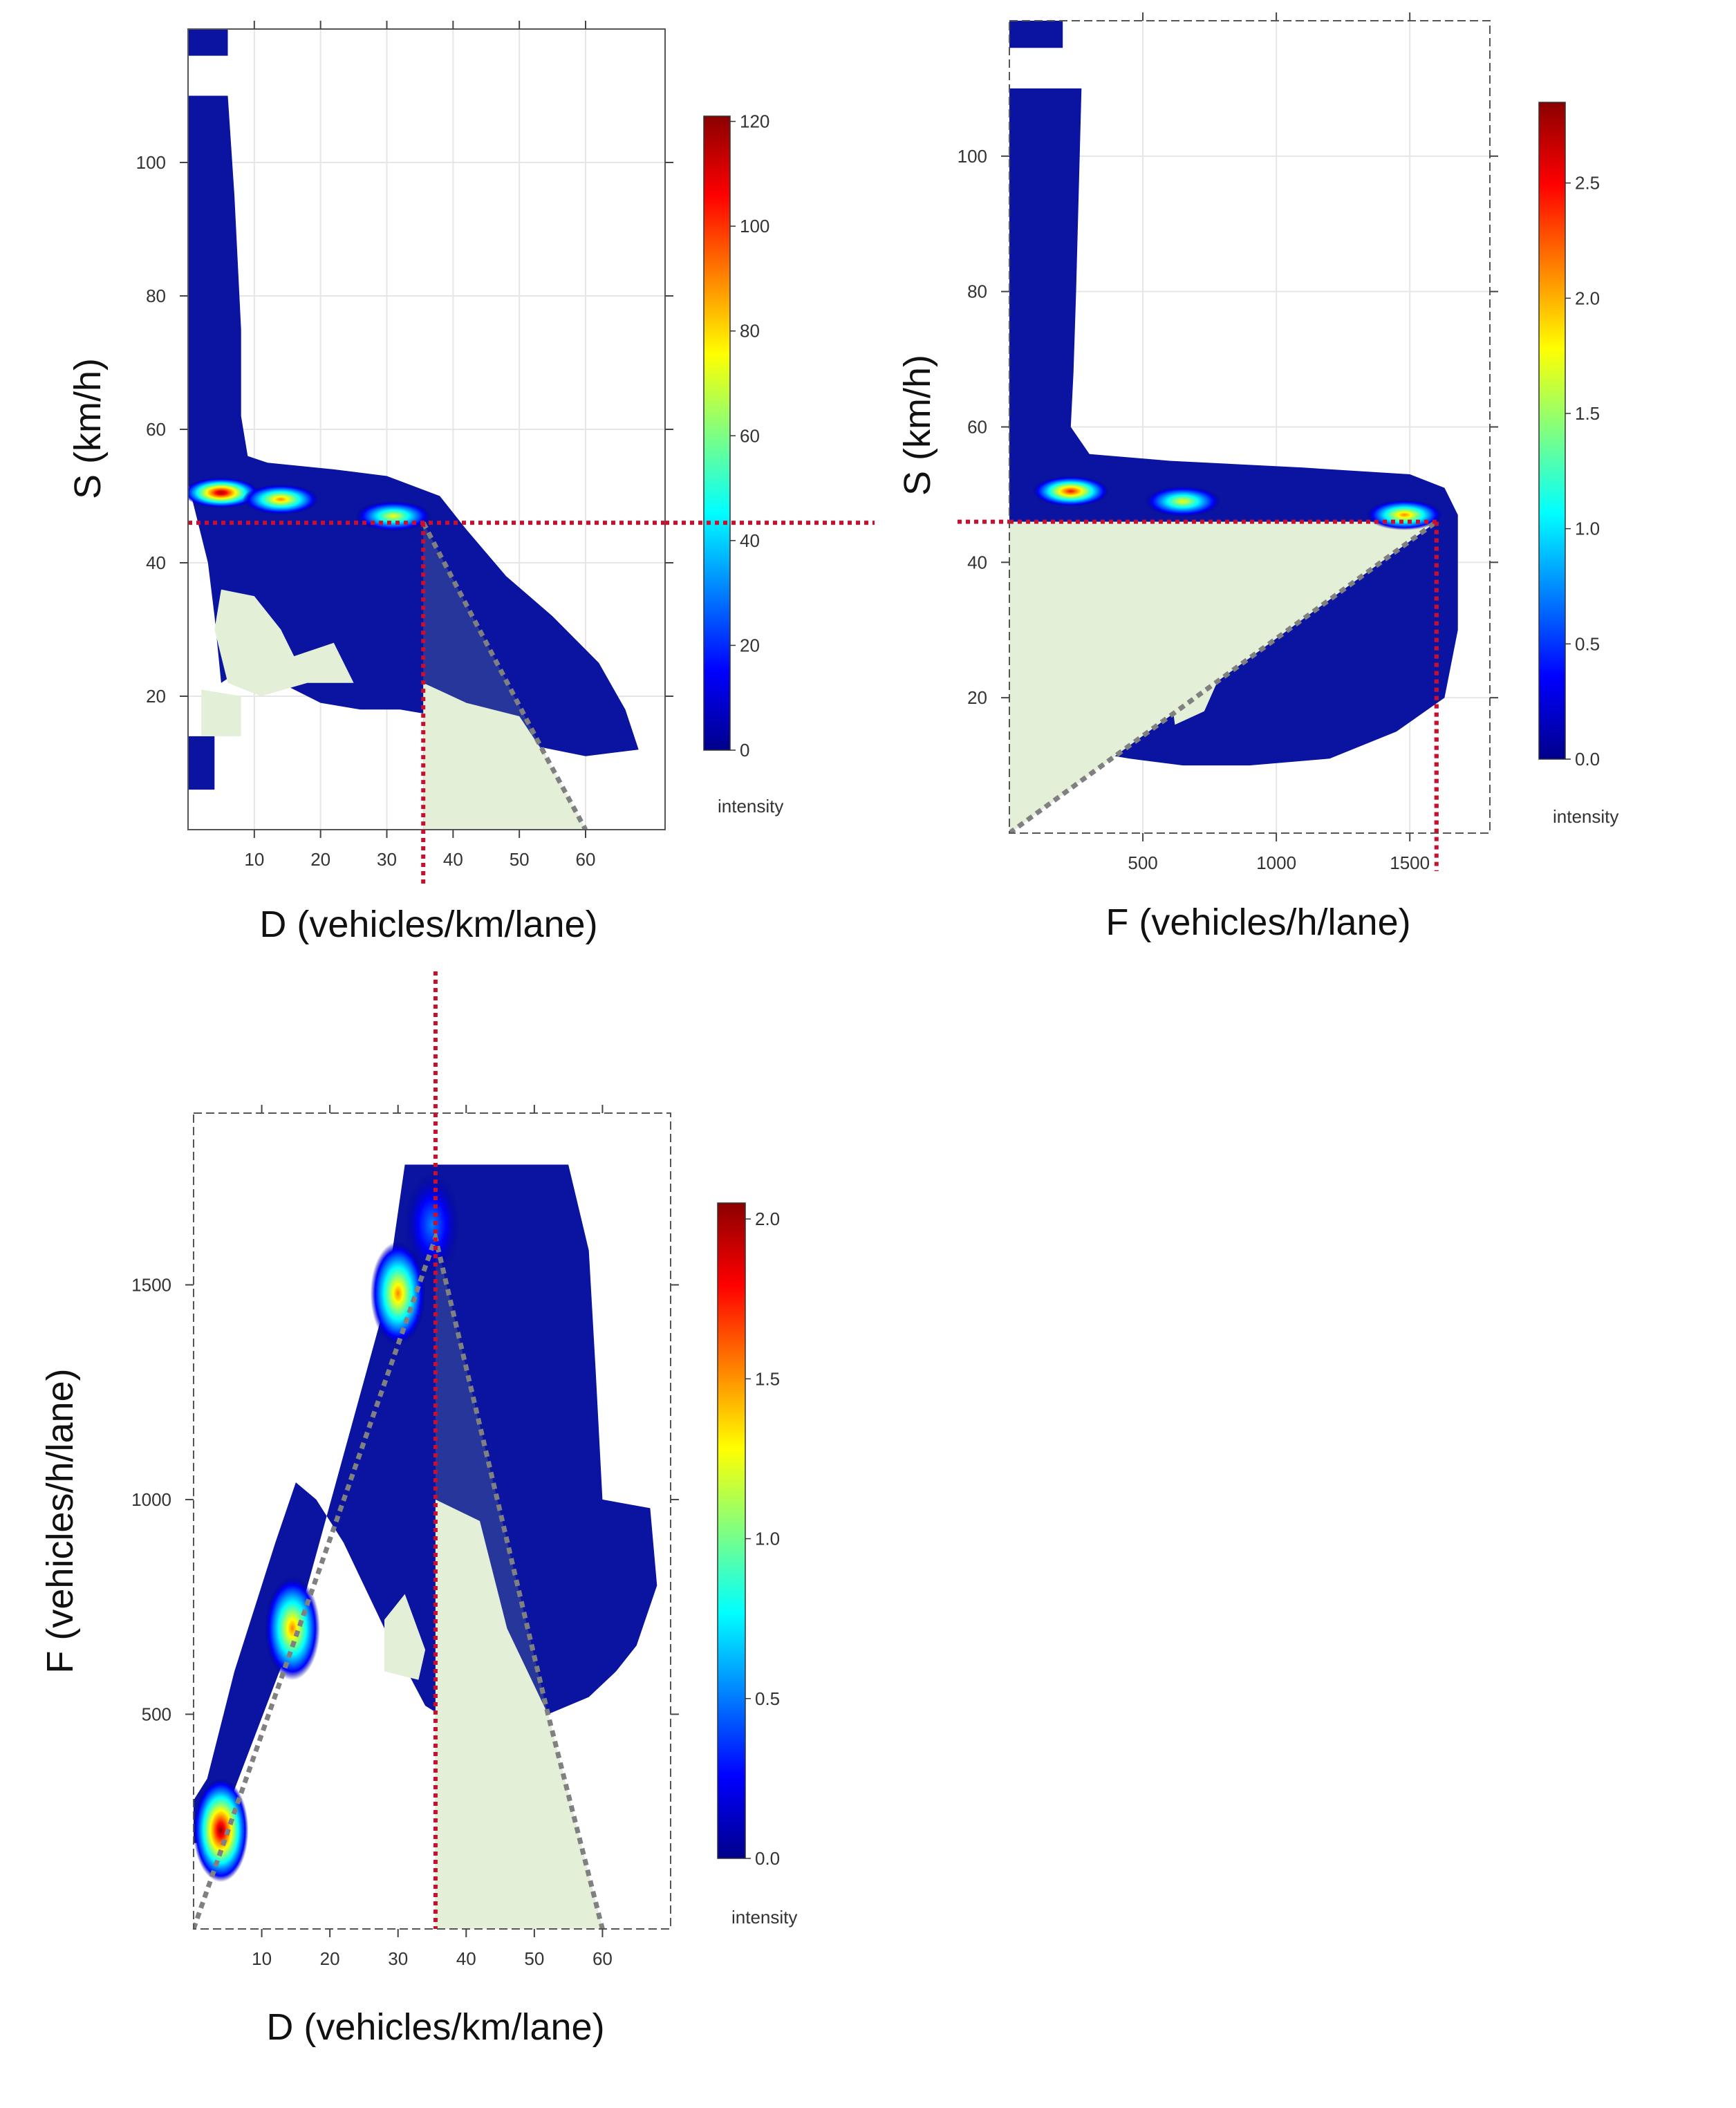  I want to click on speed-density-colorbar-tick-label: 80, so click(750, 331).